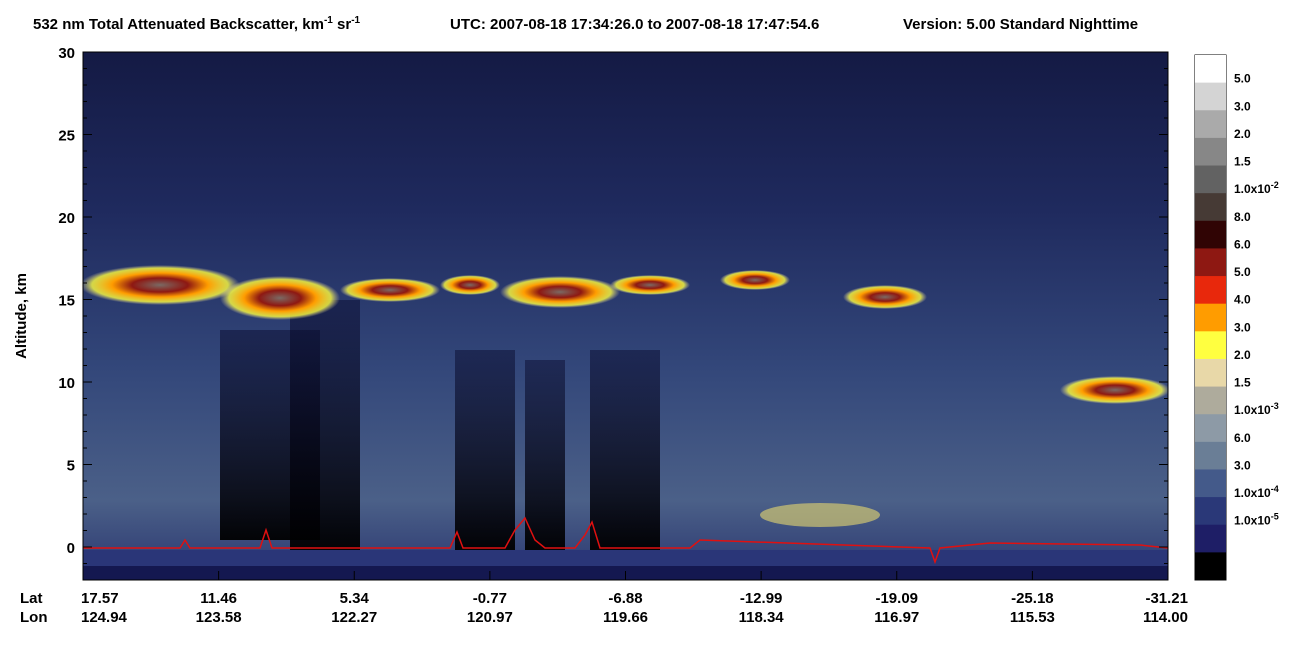  What do you see at coordinates (490, 598) in the screenshot?
I see `lat-tick-label: -0.77` at bounding box center [490, 598].